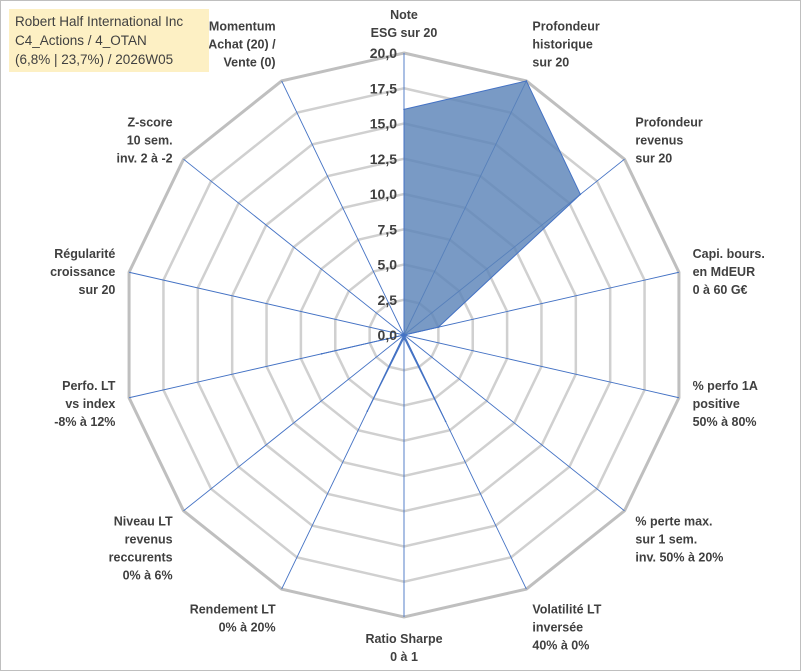  Describe the element at coordinates (85, 404) in the screenshot. I see `axis-label: Perfo. LT vs index -8% à 12%` at that location.